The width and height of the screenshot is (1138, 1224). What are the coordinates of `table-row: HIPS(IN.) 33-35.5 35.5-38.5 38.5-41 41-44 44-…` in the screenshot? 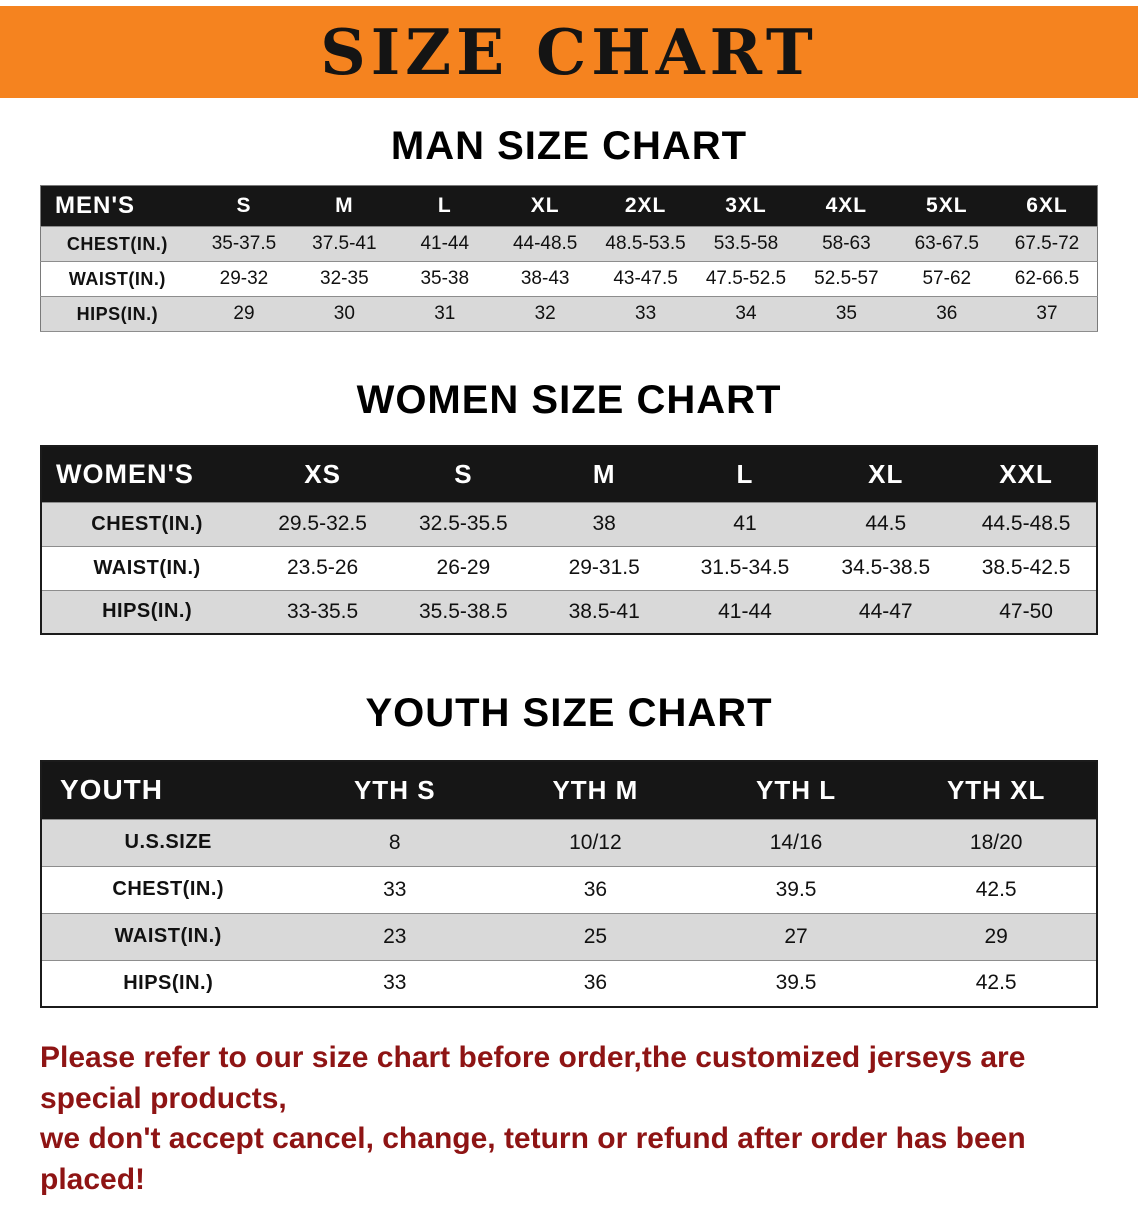 It's located at (569, 612).